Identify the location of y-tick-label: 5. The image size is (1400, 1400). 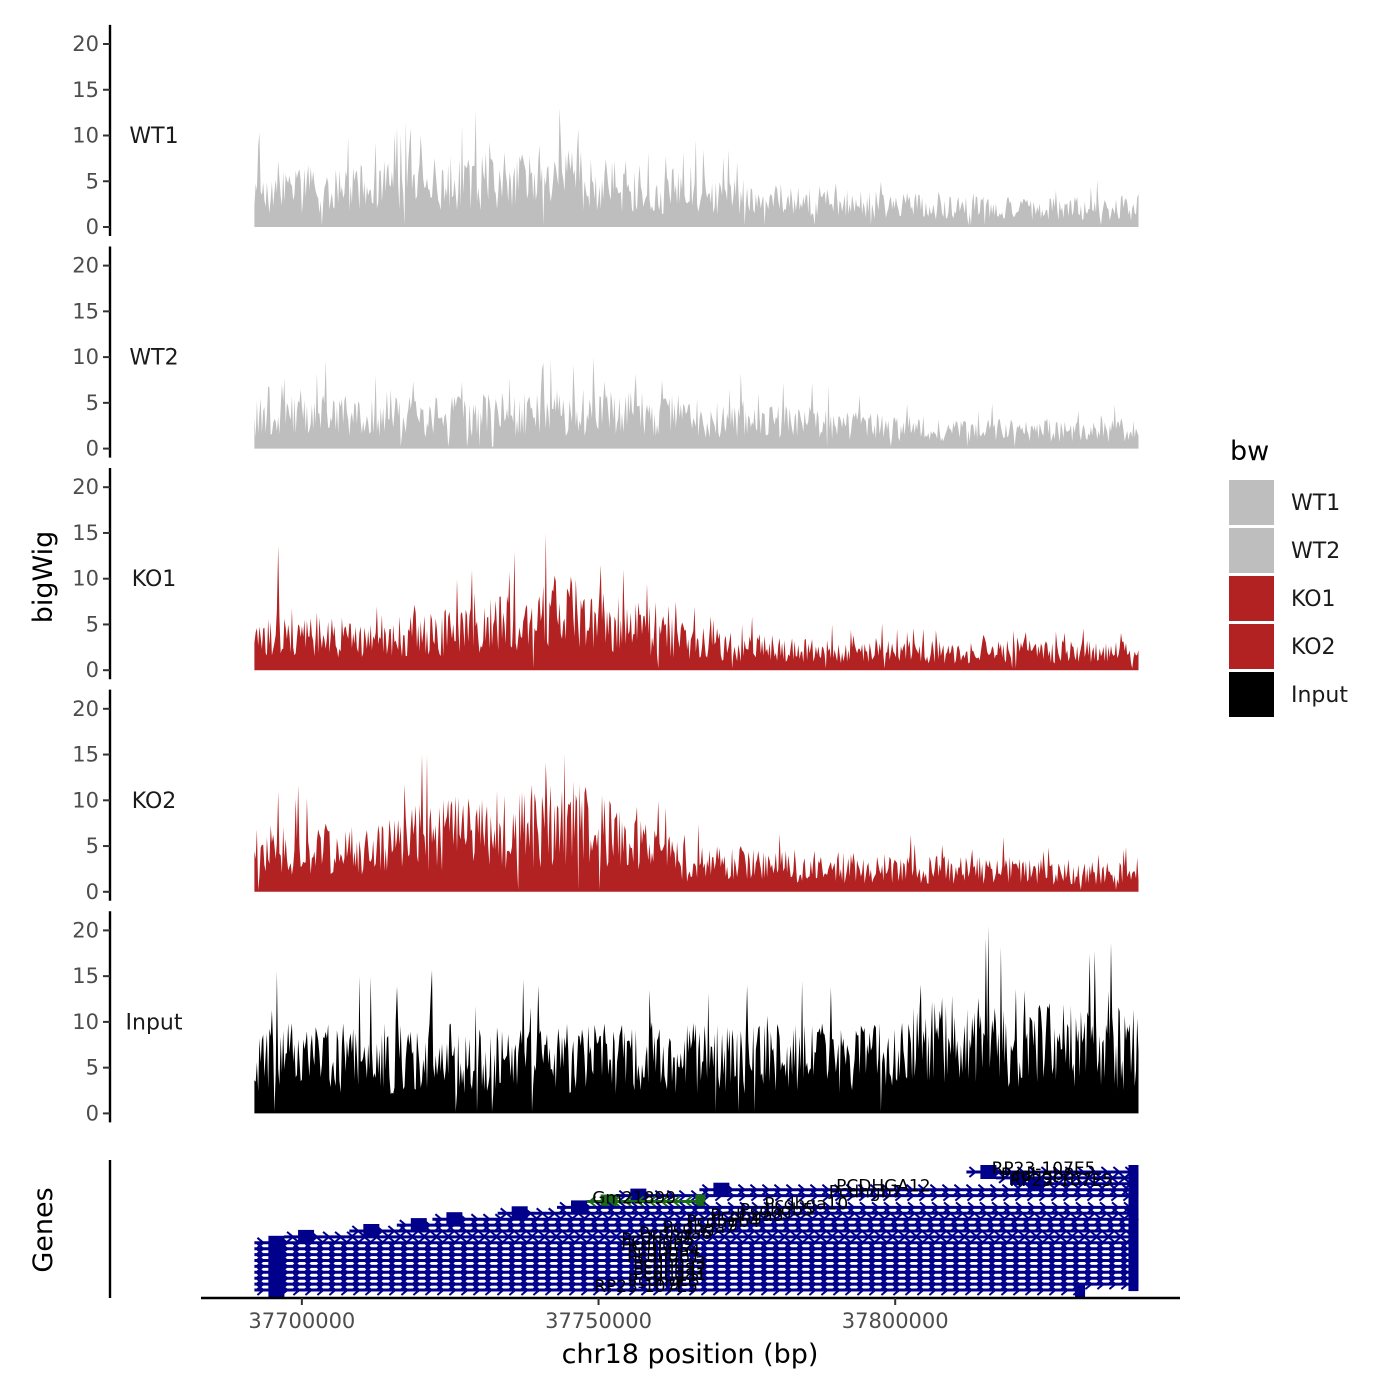
(92, 181).